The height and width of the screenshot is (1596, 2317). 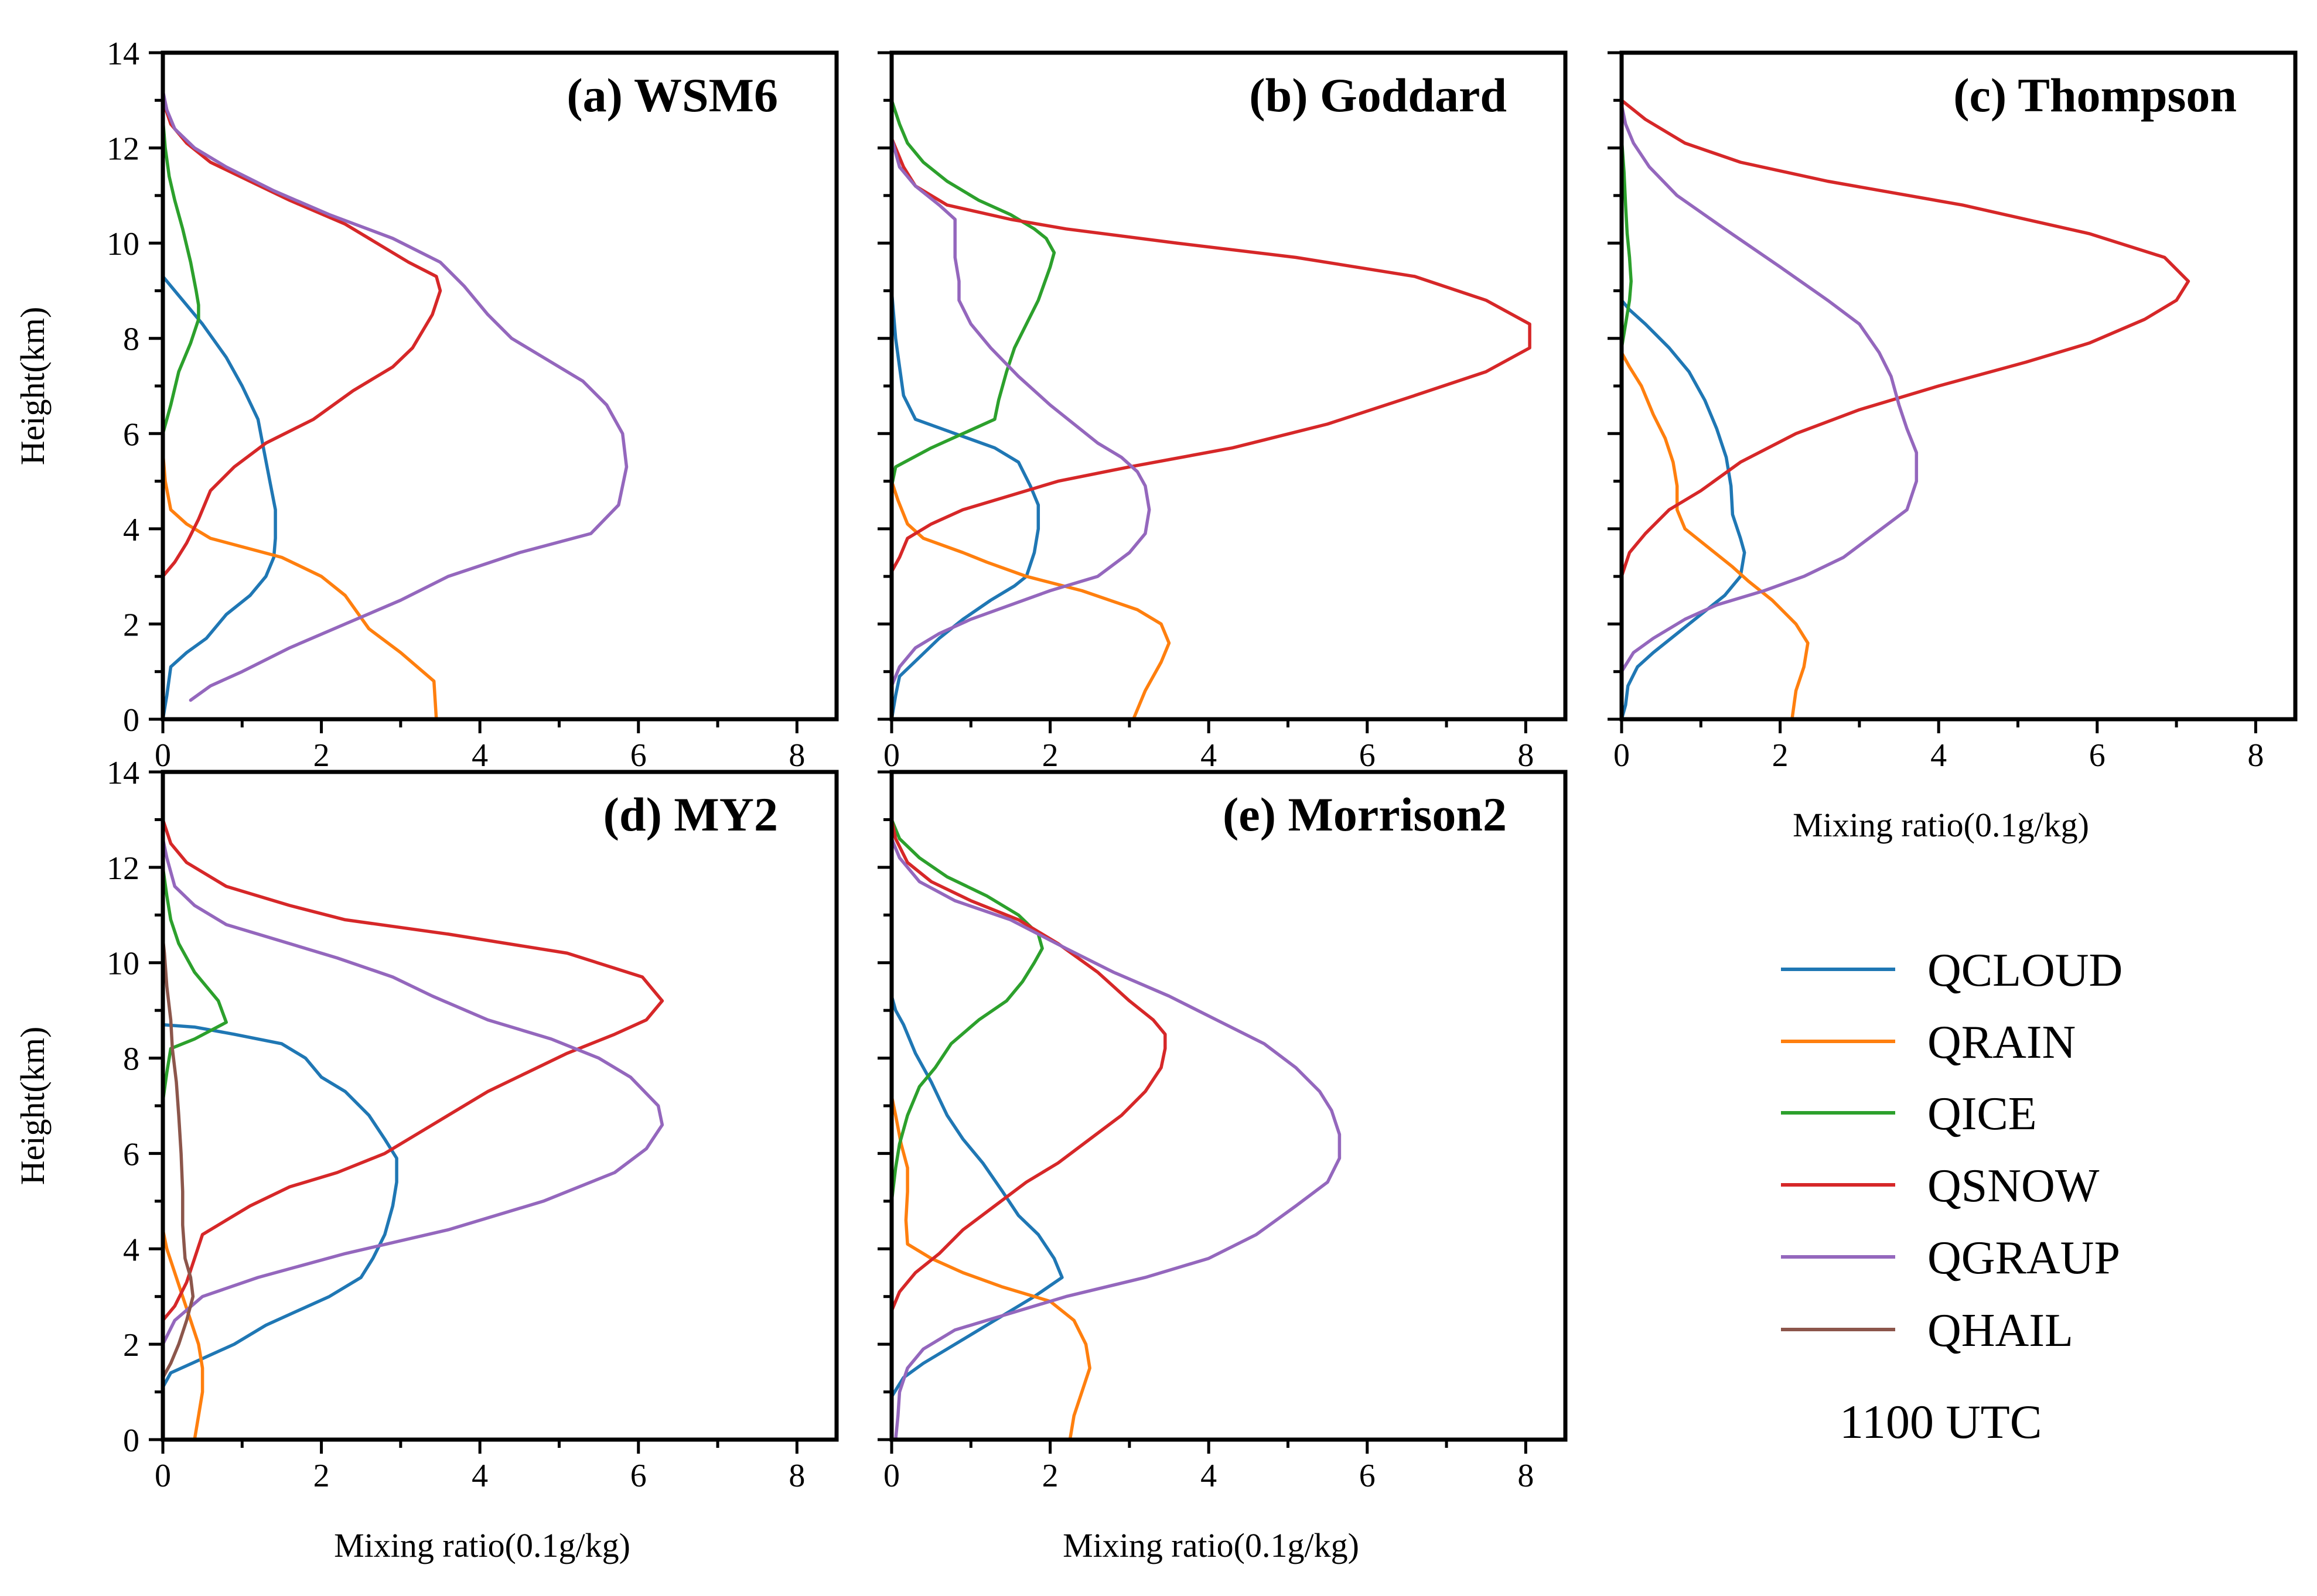 I want to click on time-label: 1100 UTC, so click(x=1941, y=1422).